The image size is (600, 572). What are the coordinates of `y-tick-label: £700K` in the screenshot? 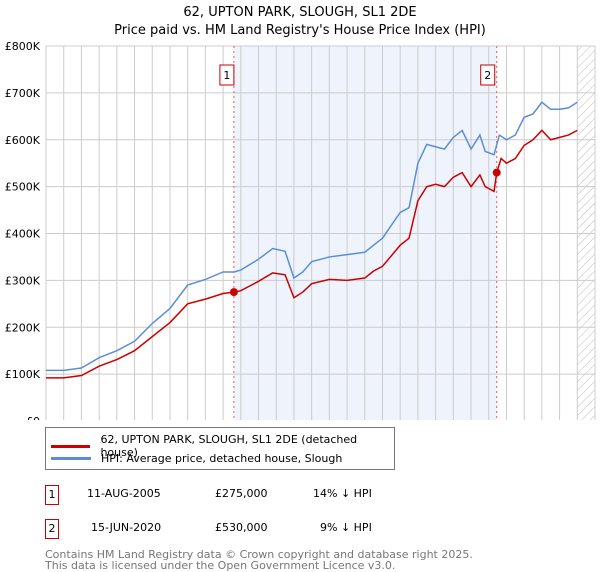 It's located at (23, 93).